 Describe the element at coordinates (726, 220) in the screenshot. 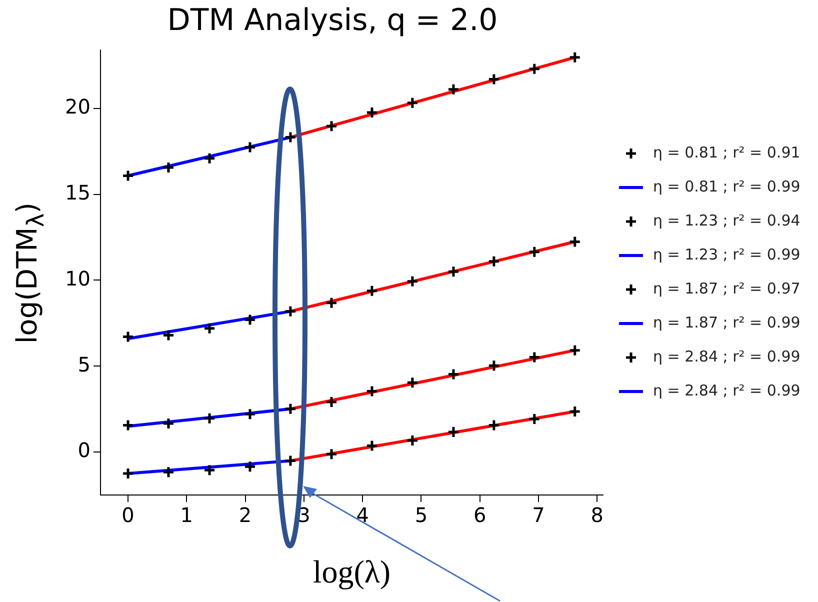

I see `legend-label: η = 1.23 ; r² = 0.94` at that location.